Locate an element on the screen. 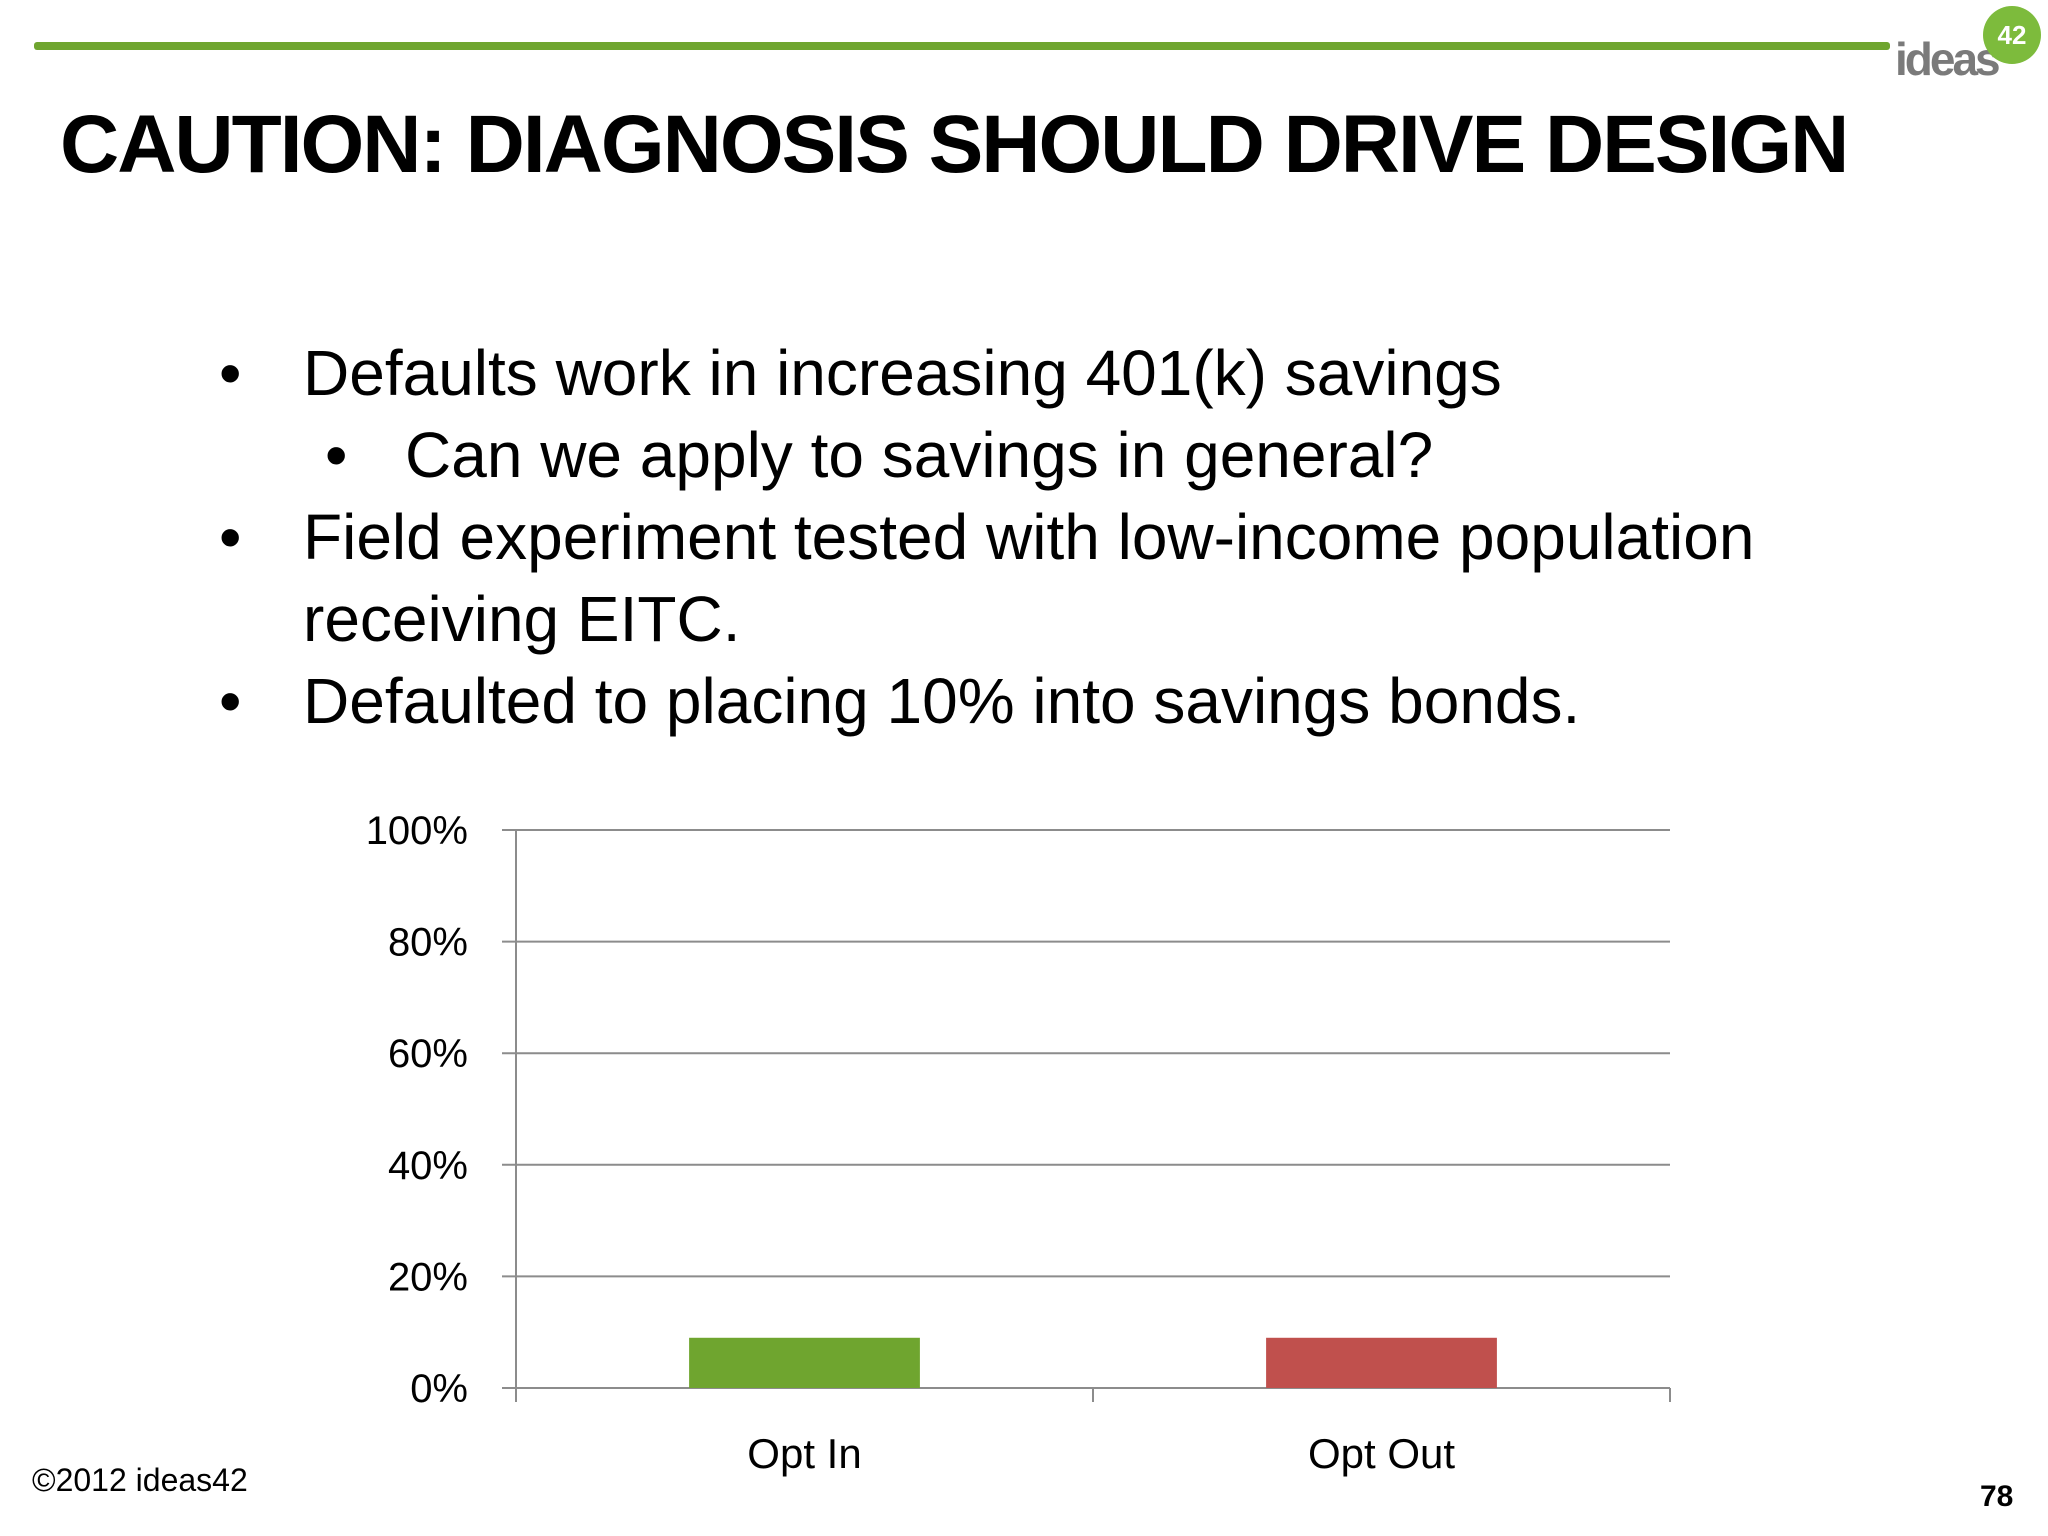  sub-bullet-item: Can we apply to savings in general? is located at coordinates (995, 455).